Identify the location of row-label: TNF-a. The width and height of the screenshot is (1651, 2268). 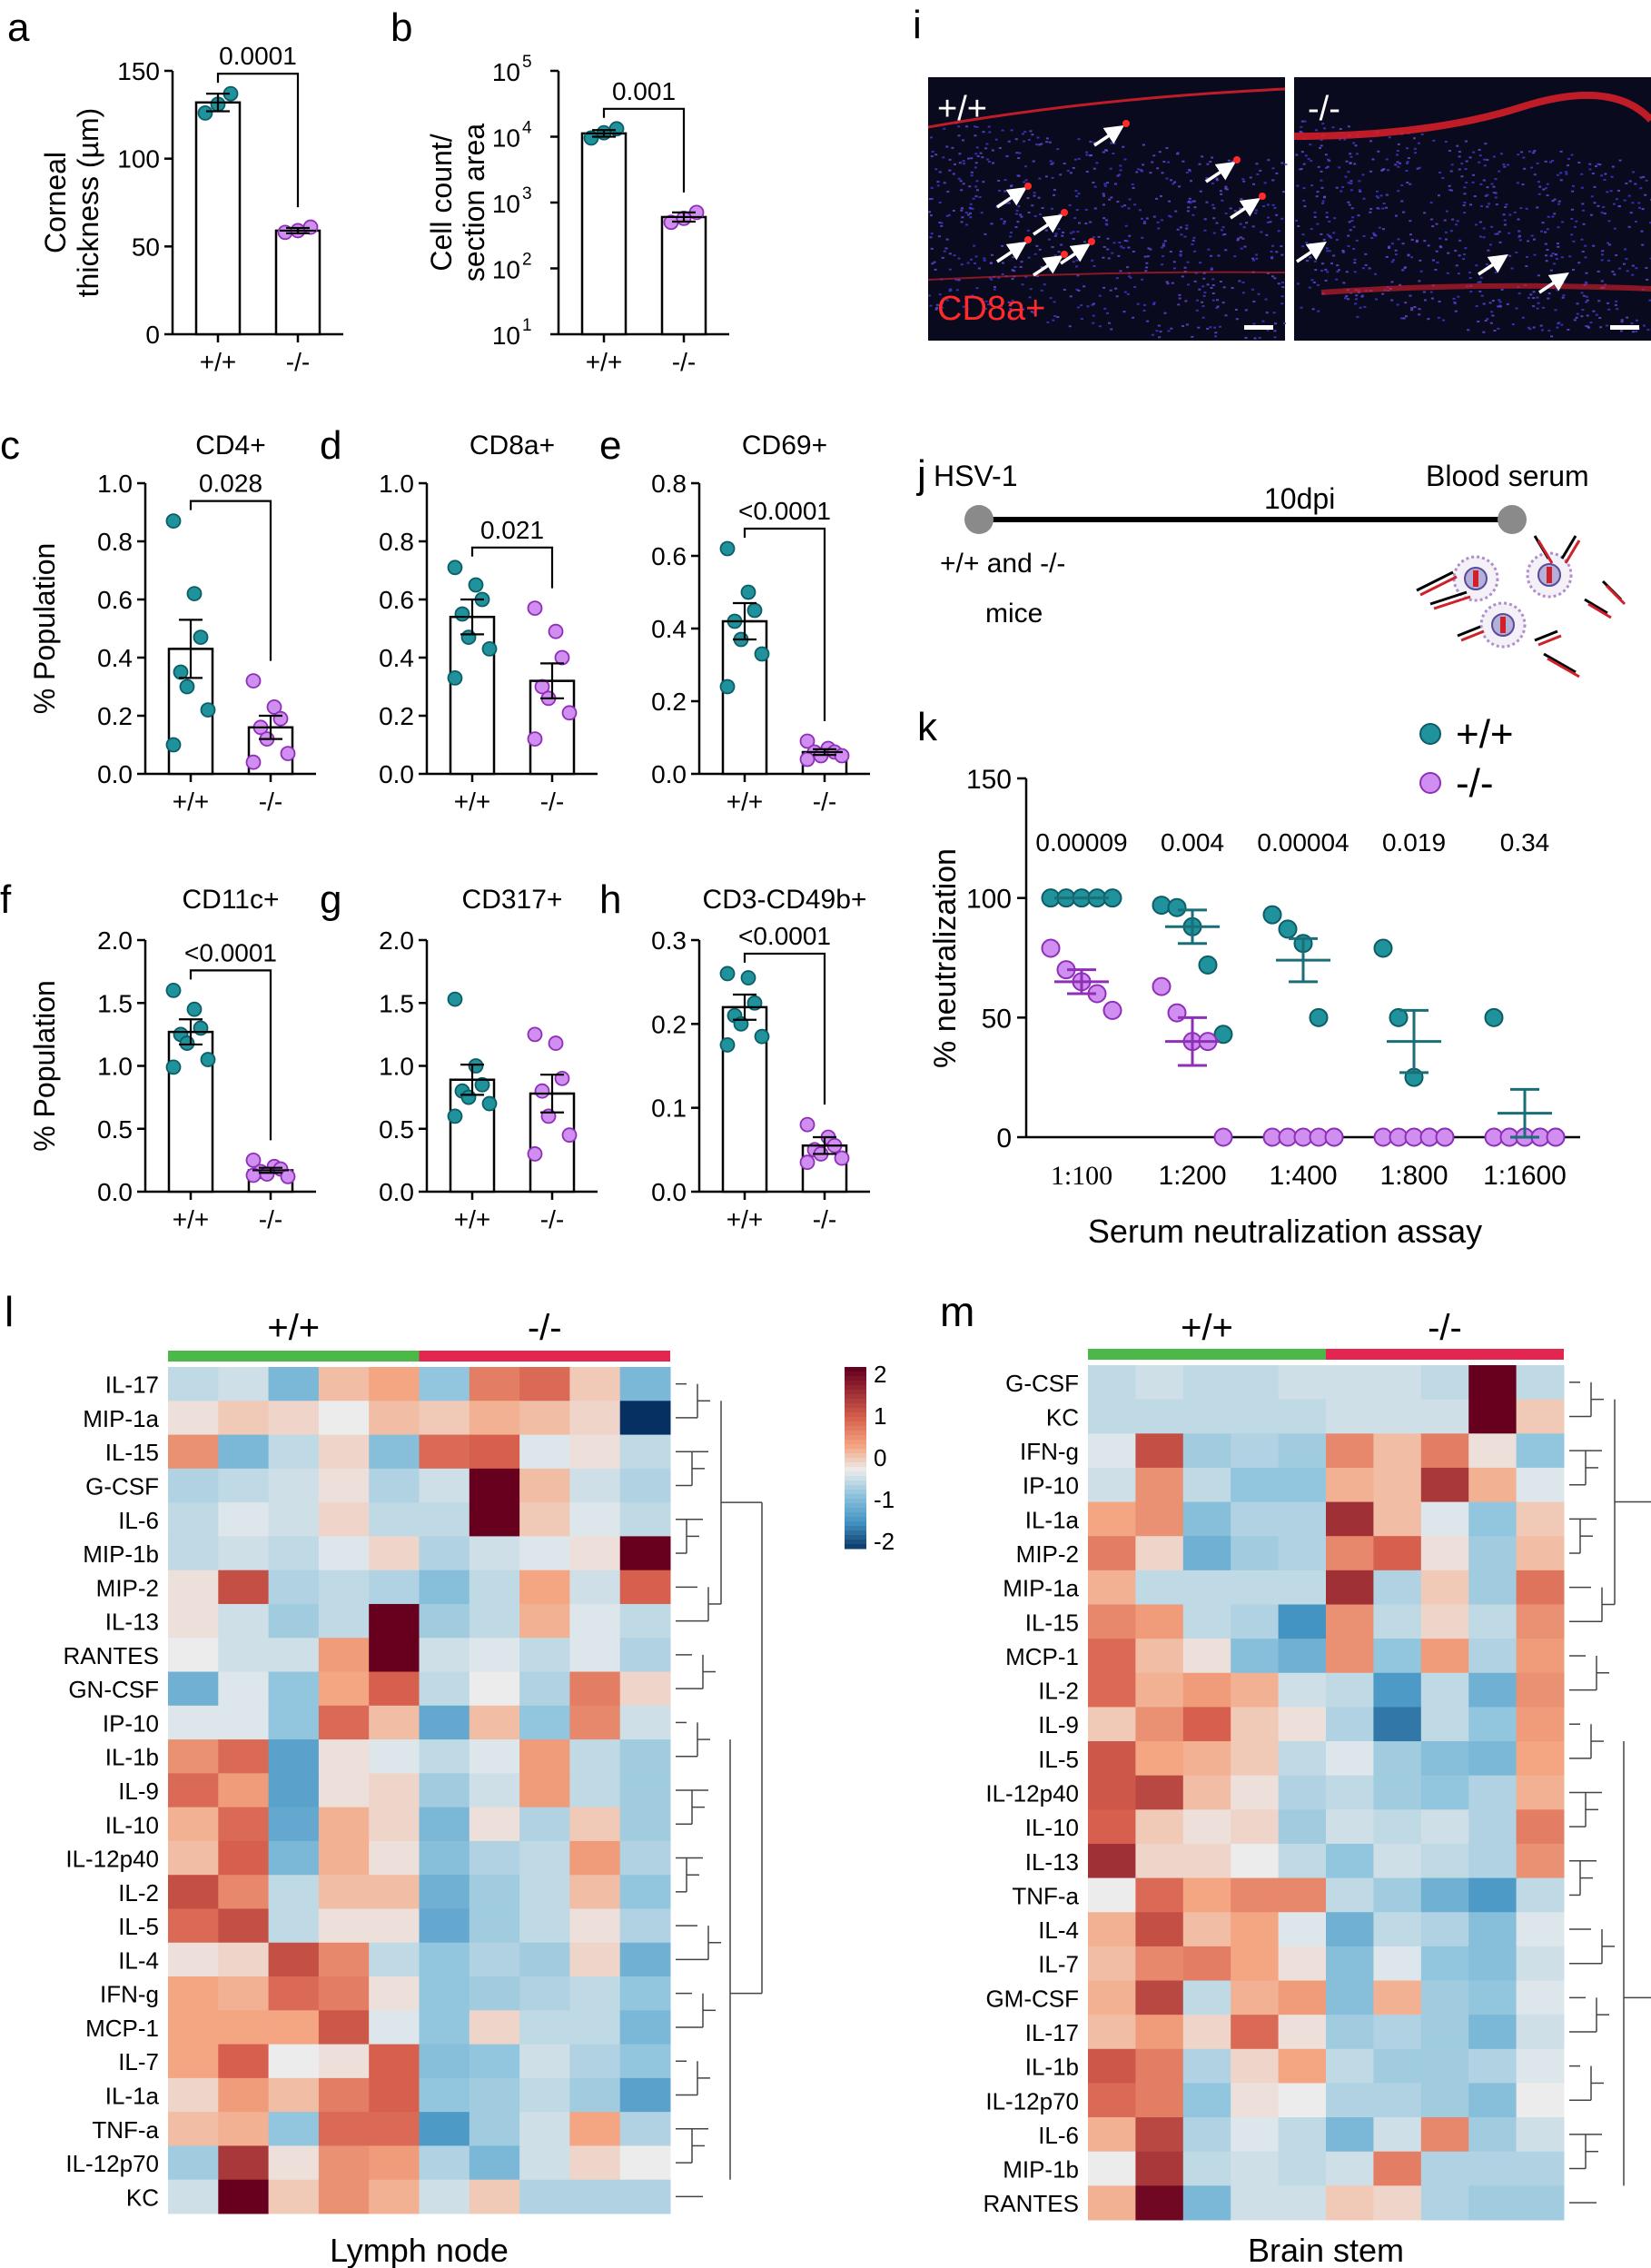
(125, 2130).